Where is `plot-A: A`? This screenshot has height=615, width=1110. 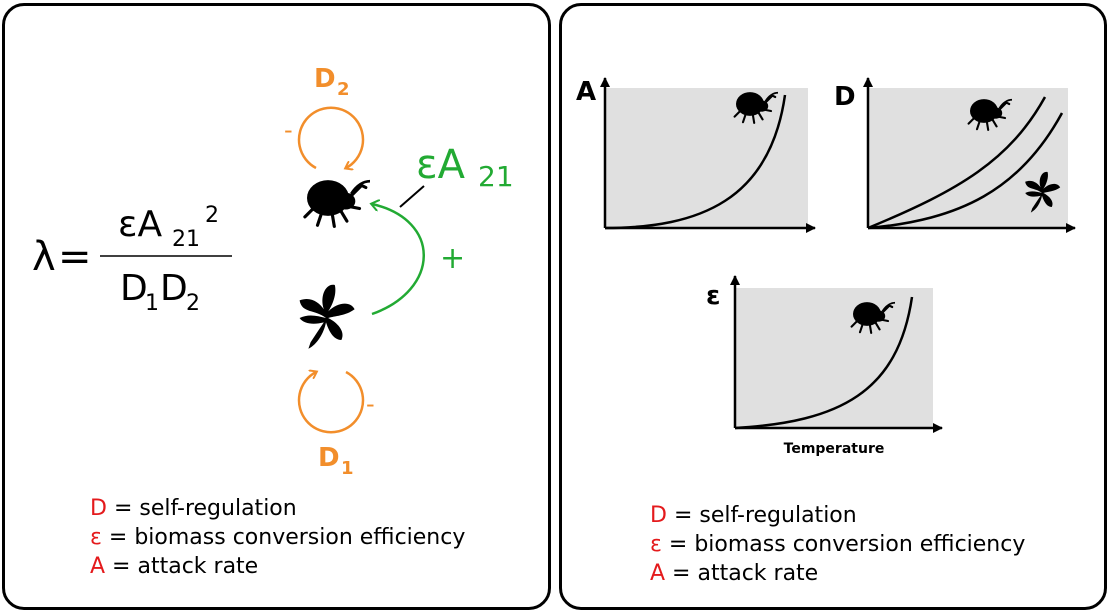
plot-A: A is located at coordinates (696, 155).